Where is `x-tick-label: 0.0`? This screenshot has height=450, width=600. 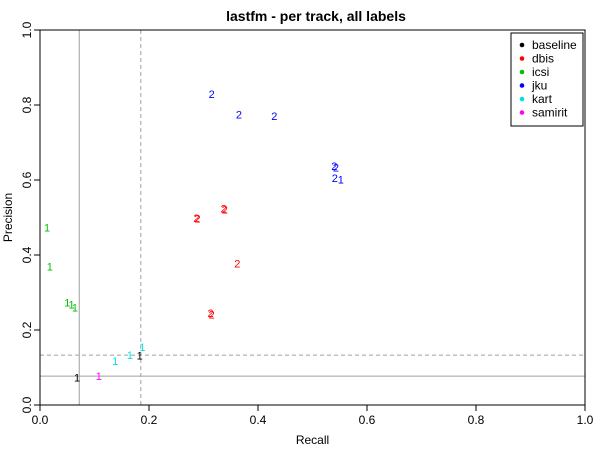 x-tick-label: 0.0 is located at coordinates (40, 420).